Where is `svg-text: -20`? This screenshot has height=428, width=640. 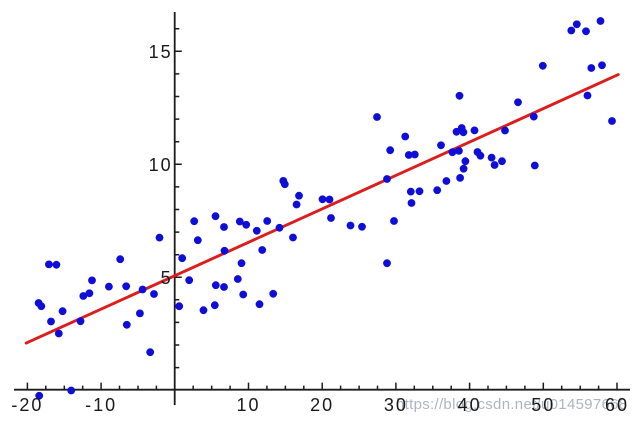
svg-text: -20 is located at coordinates (27, 405).